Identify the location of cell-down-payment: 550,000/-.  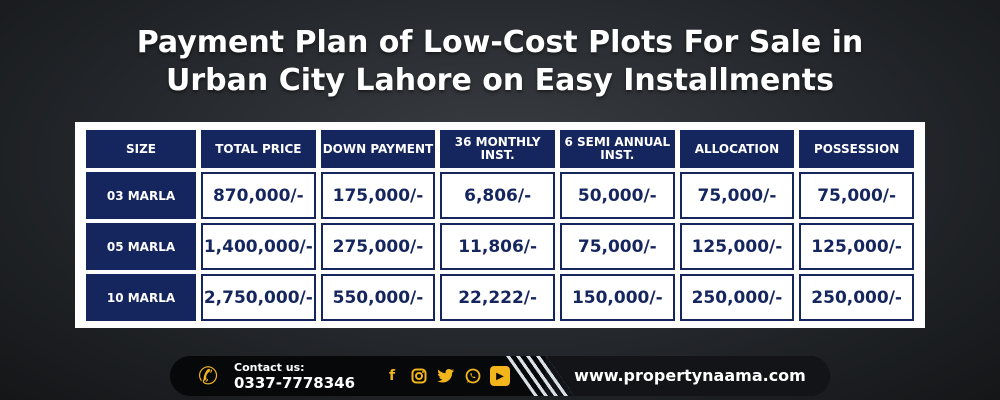
(378, 297).